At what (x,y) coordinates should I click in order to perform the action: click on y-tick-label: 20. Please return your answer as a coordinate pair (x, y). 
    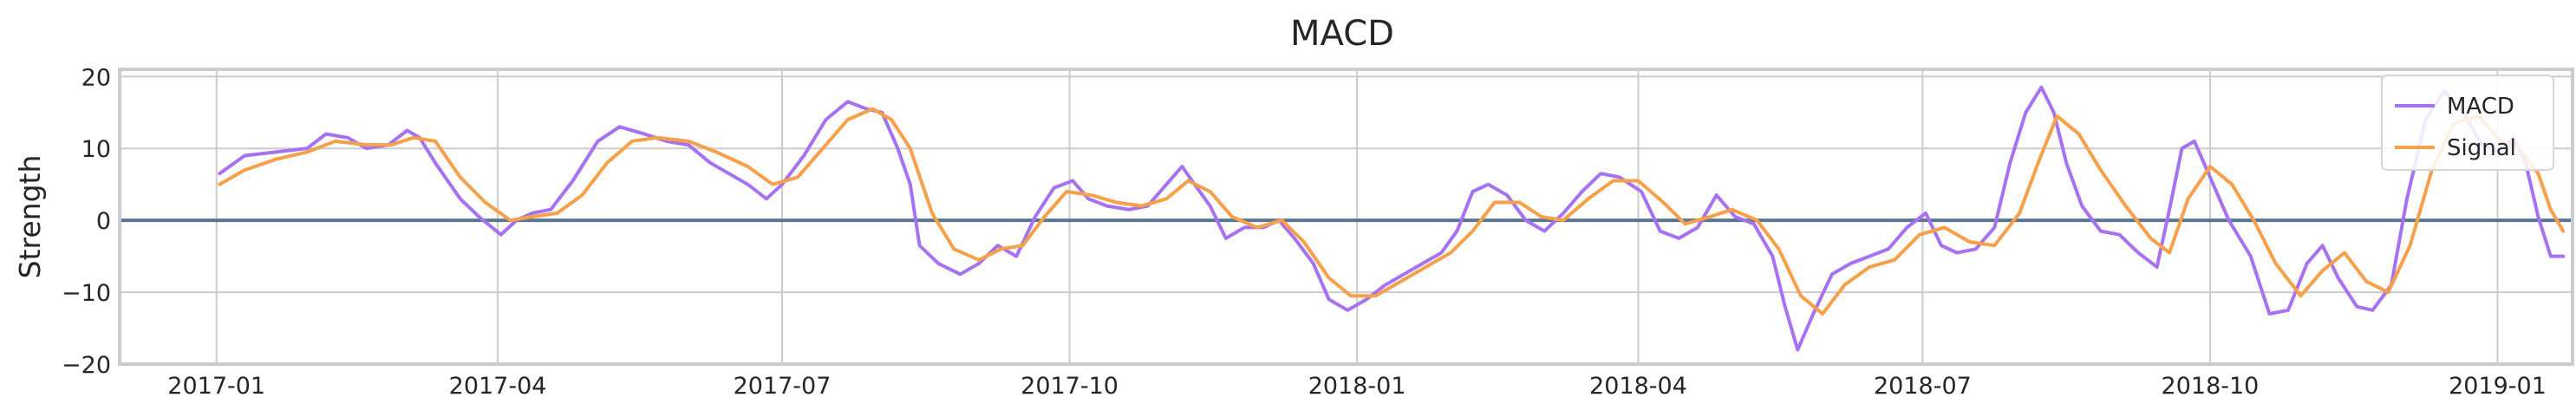
    Looking at the image, I should click on (97, 77).